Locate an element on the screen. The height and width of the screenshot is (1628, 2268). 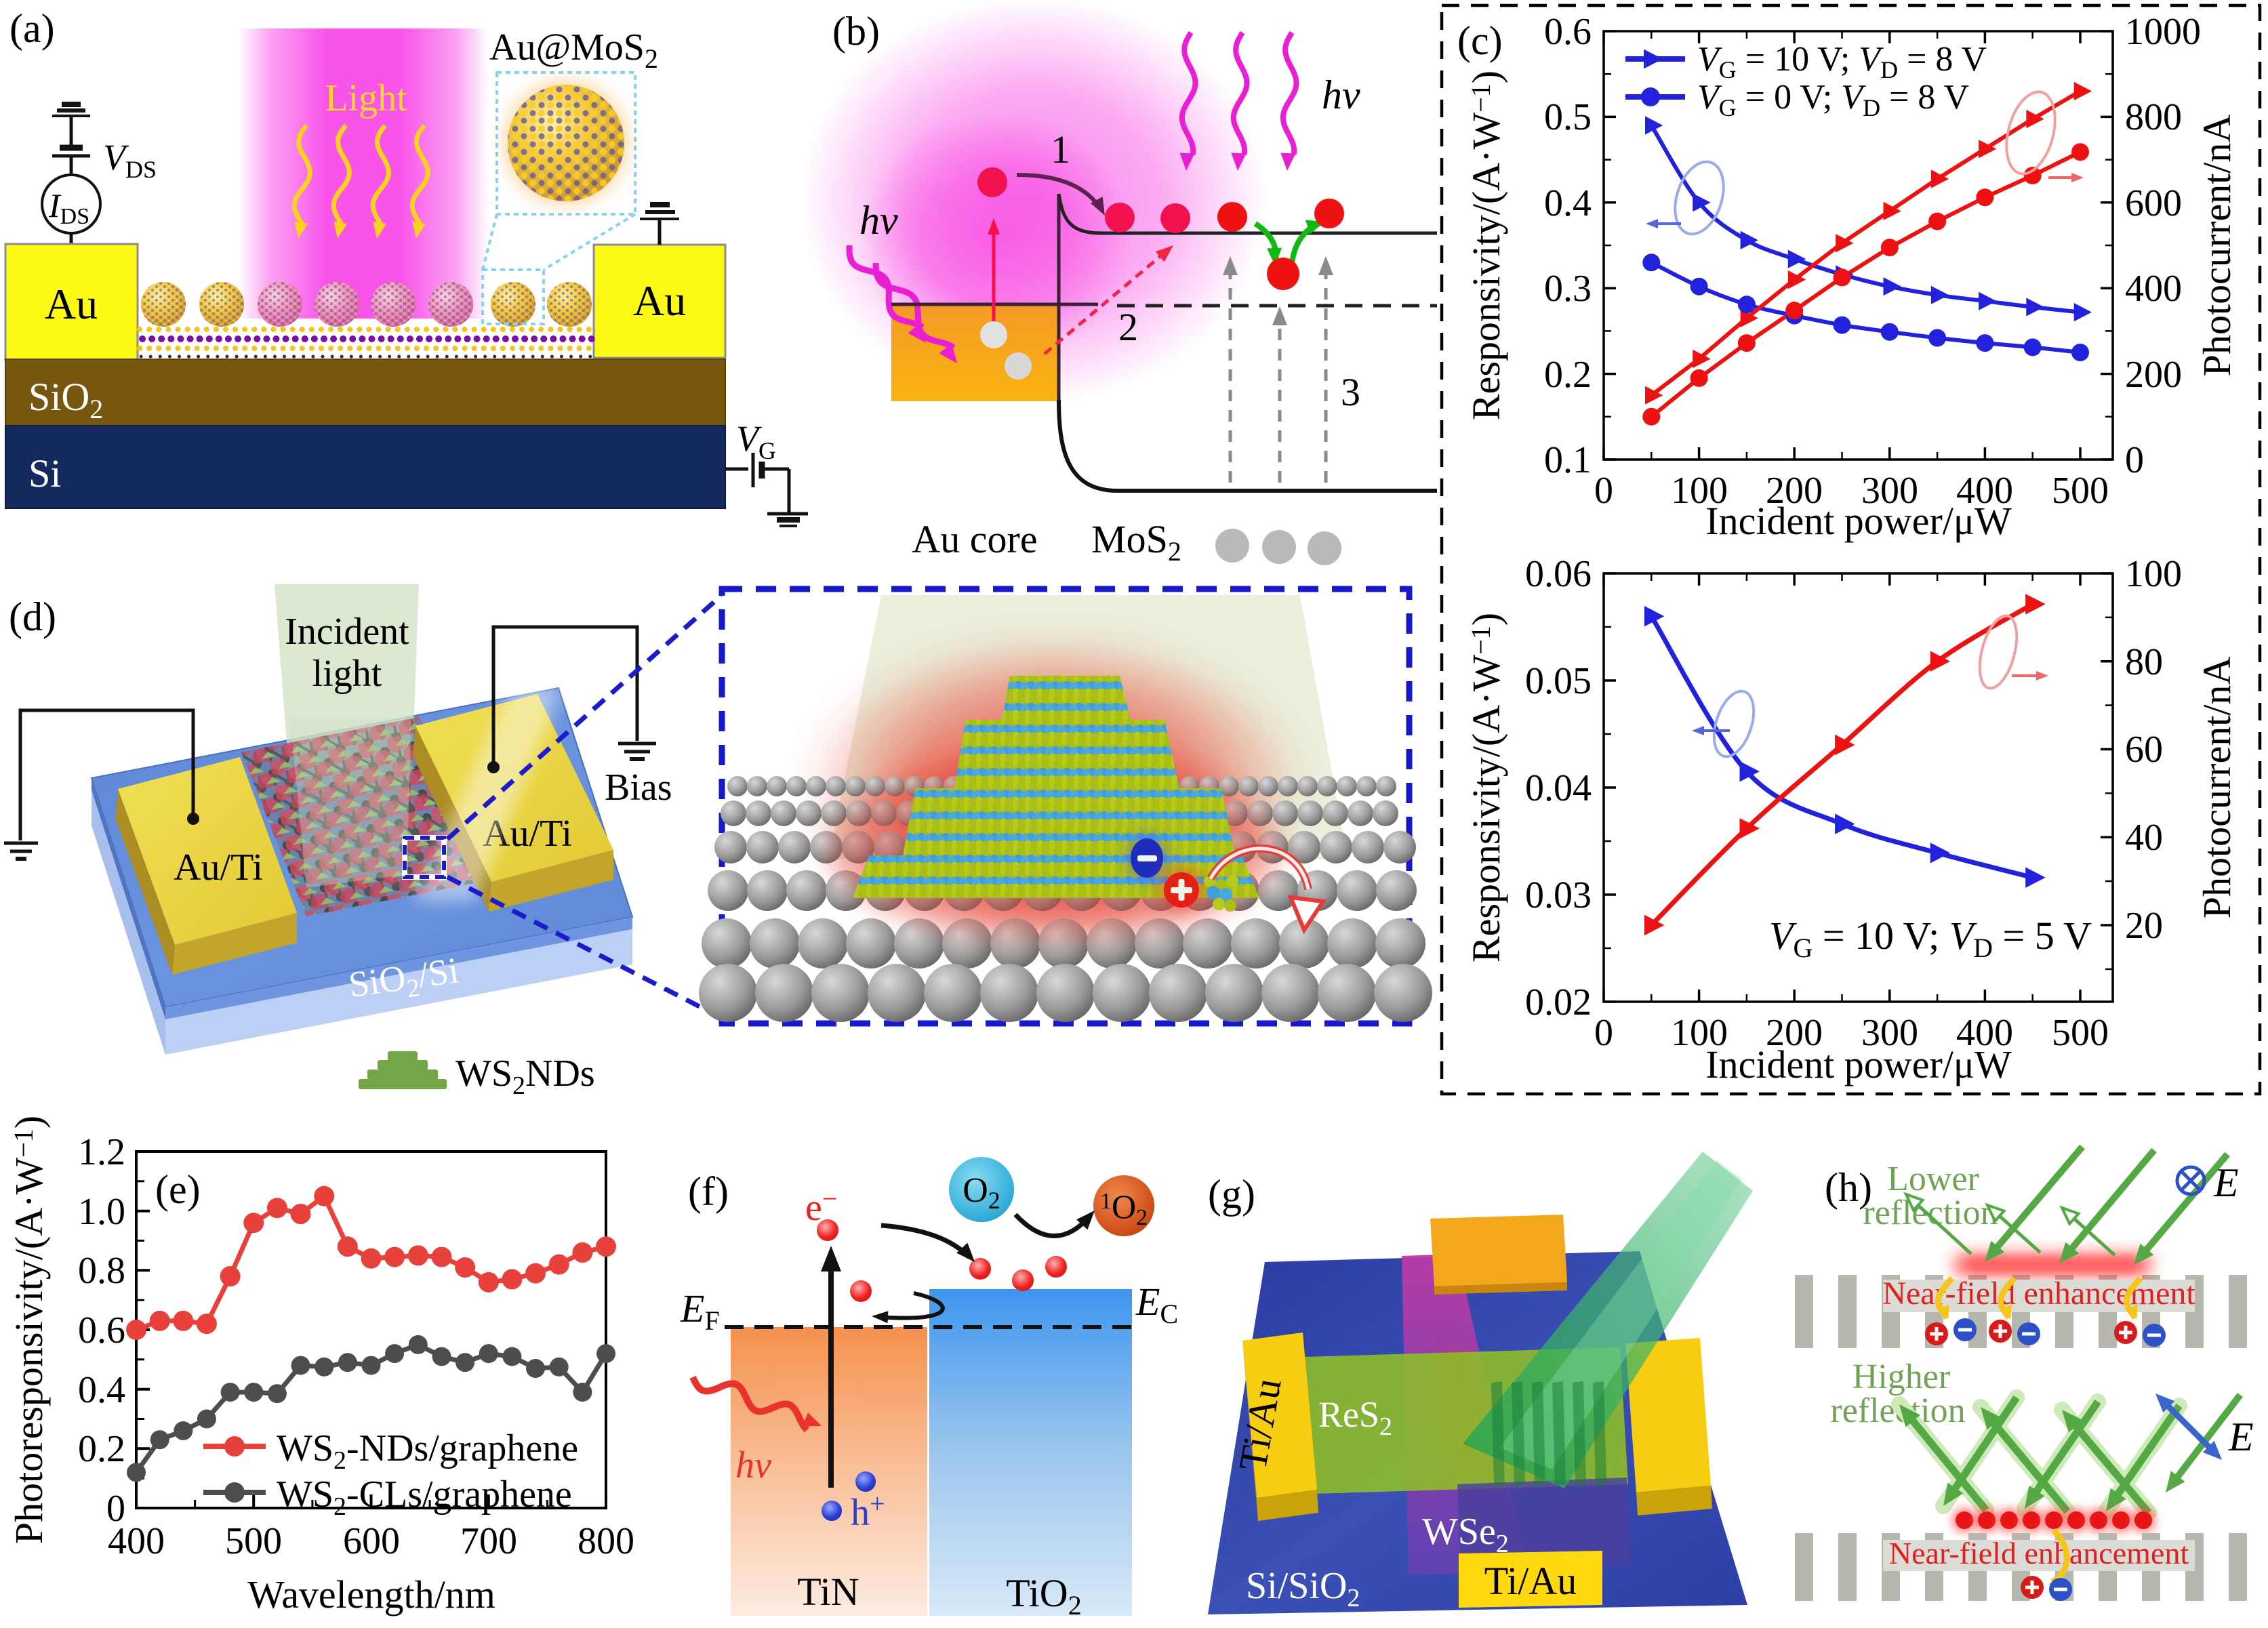
svg-text: Au/Ti is located at coordinates (218, 868).